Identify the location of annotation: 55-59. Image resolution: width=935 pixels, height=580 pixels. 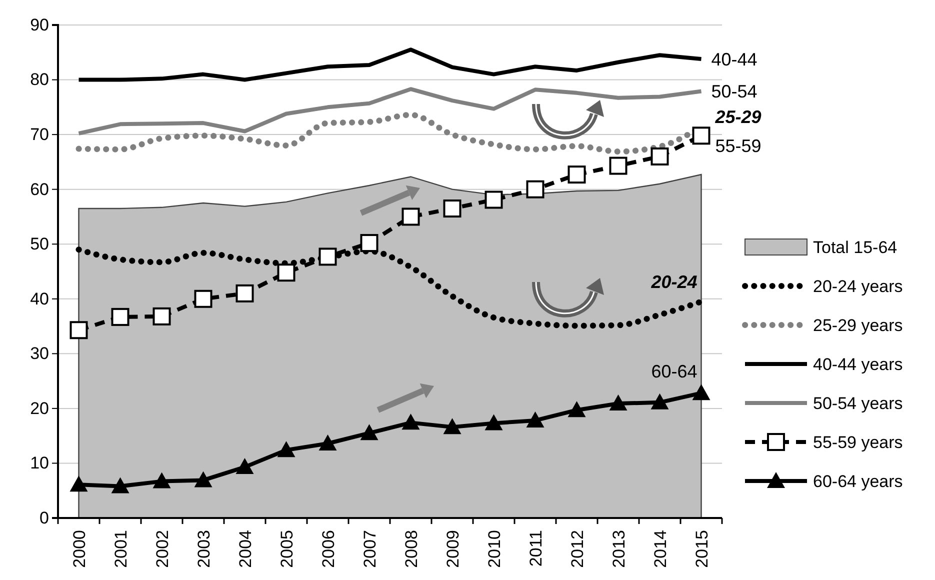
(738, 146).